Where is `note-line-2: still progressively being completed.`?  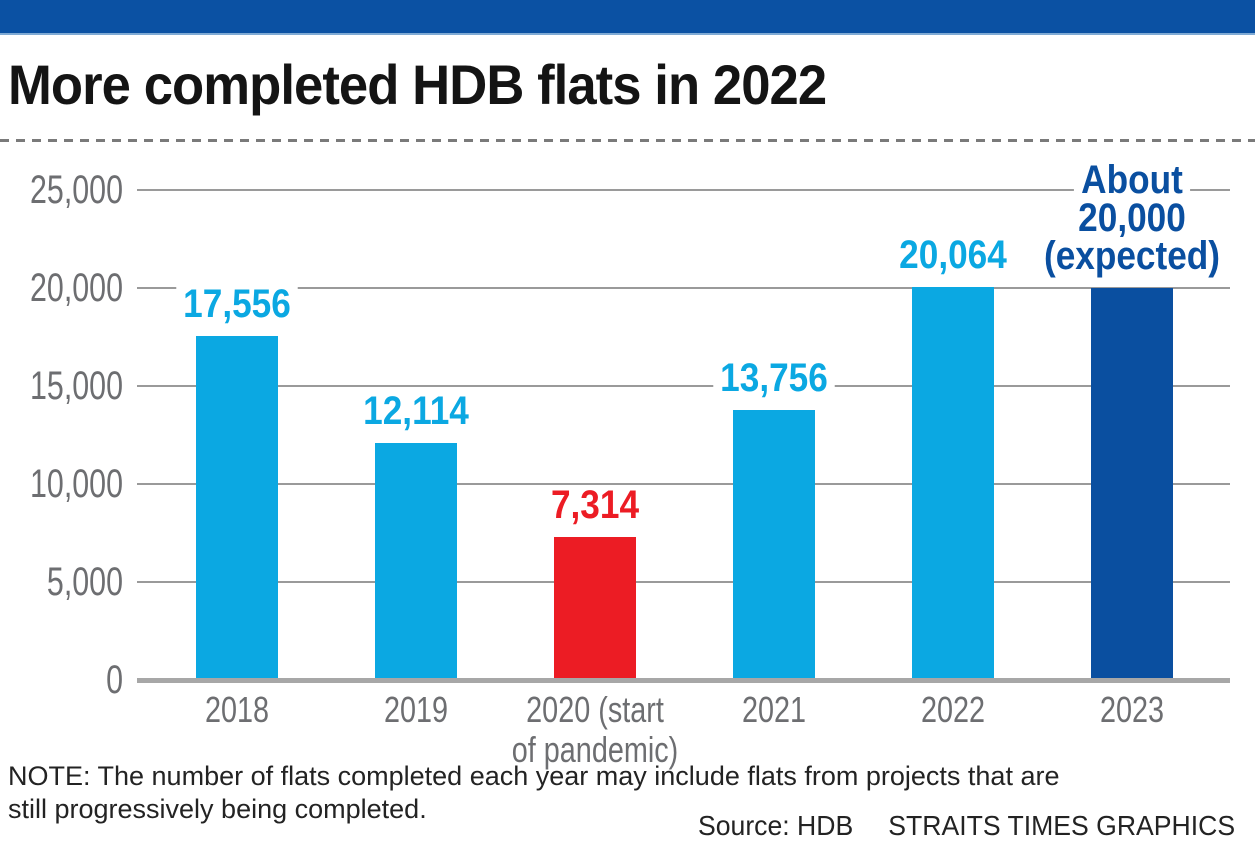 note-line-2: still progressively being completed. is located at coordinates (217, 809).